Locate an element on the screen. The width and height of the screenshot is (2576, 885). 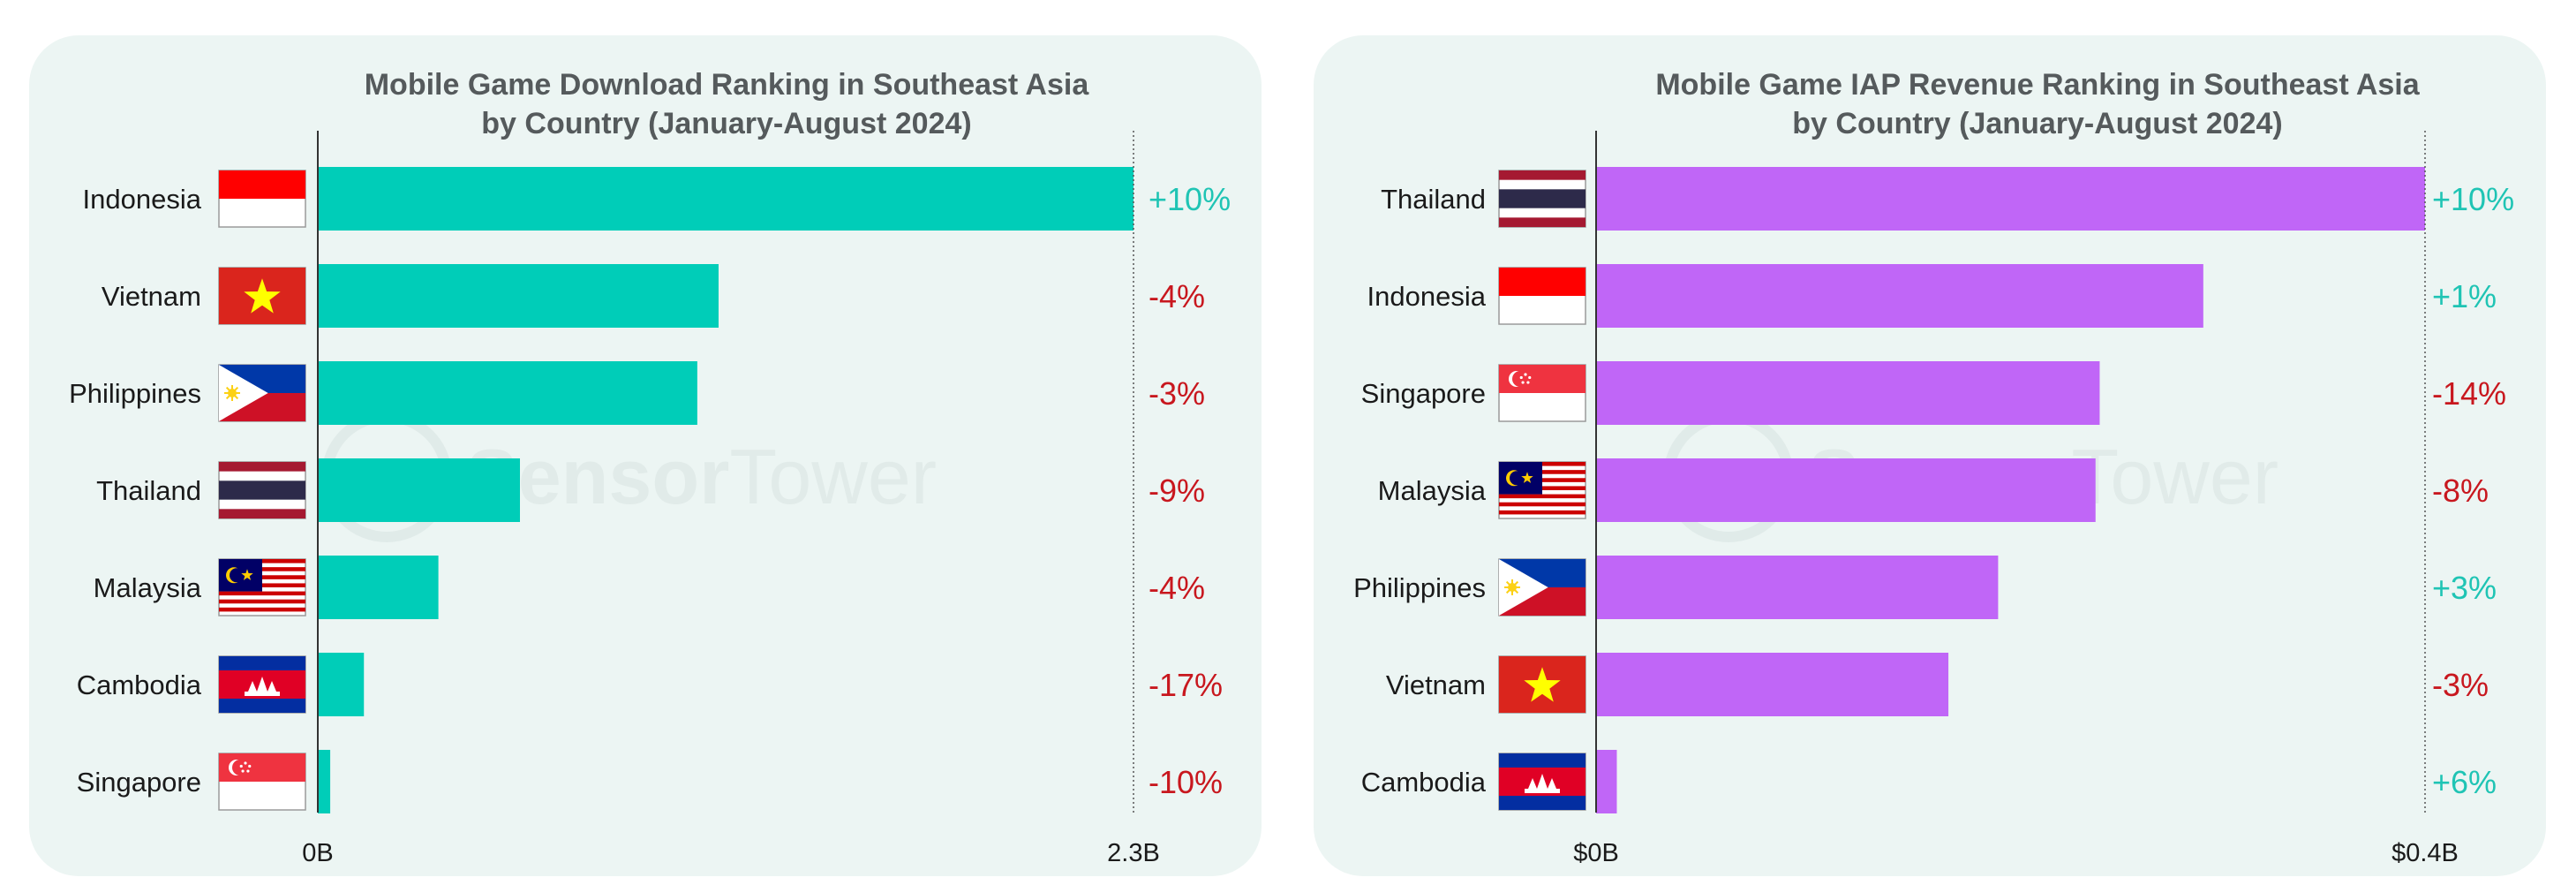
bar-row: Indonesia +1% is located at coordinates (1932, 296).